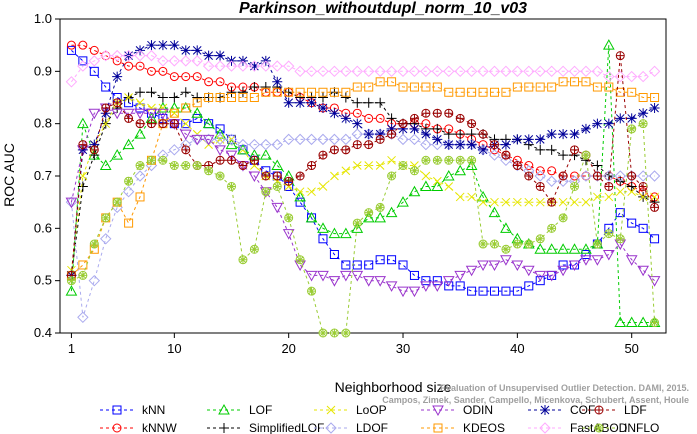 The width and height of the screenshot is (697, 434). I want to click on legend-item-cof: COF, so click(561, 410).